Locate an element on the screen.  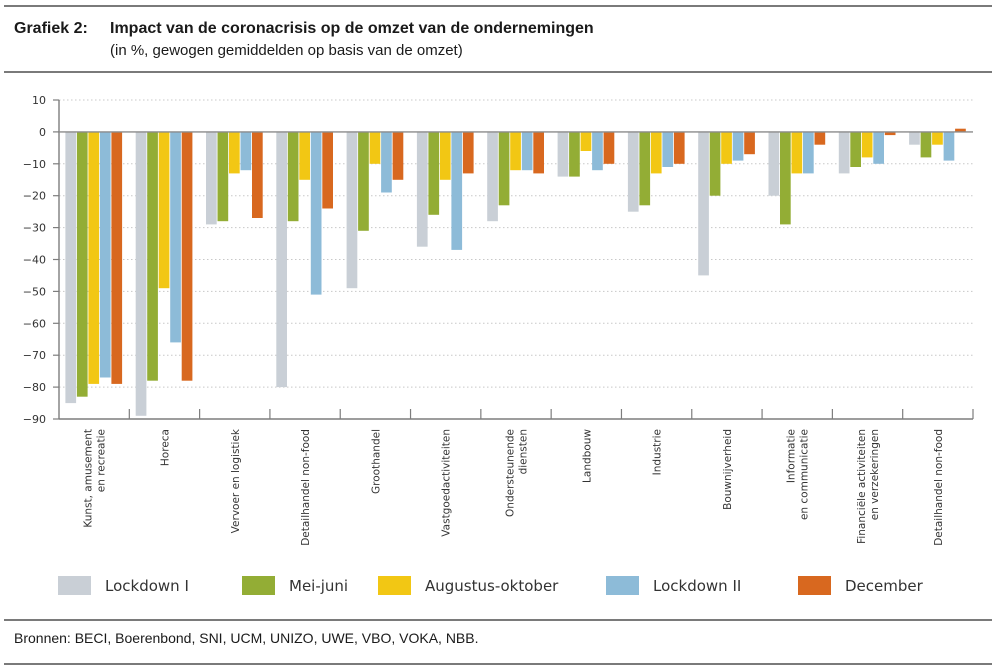
category-label: Groothandel is located at coordinates (376, 461).